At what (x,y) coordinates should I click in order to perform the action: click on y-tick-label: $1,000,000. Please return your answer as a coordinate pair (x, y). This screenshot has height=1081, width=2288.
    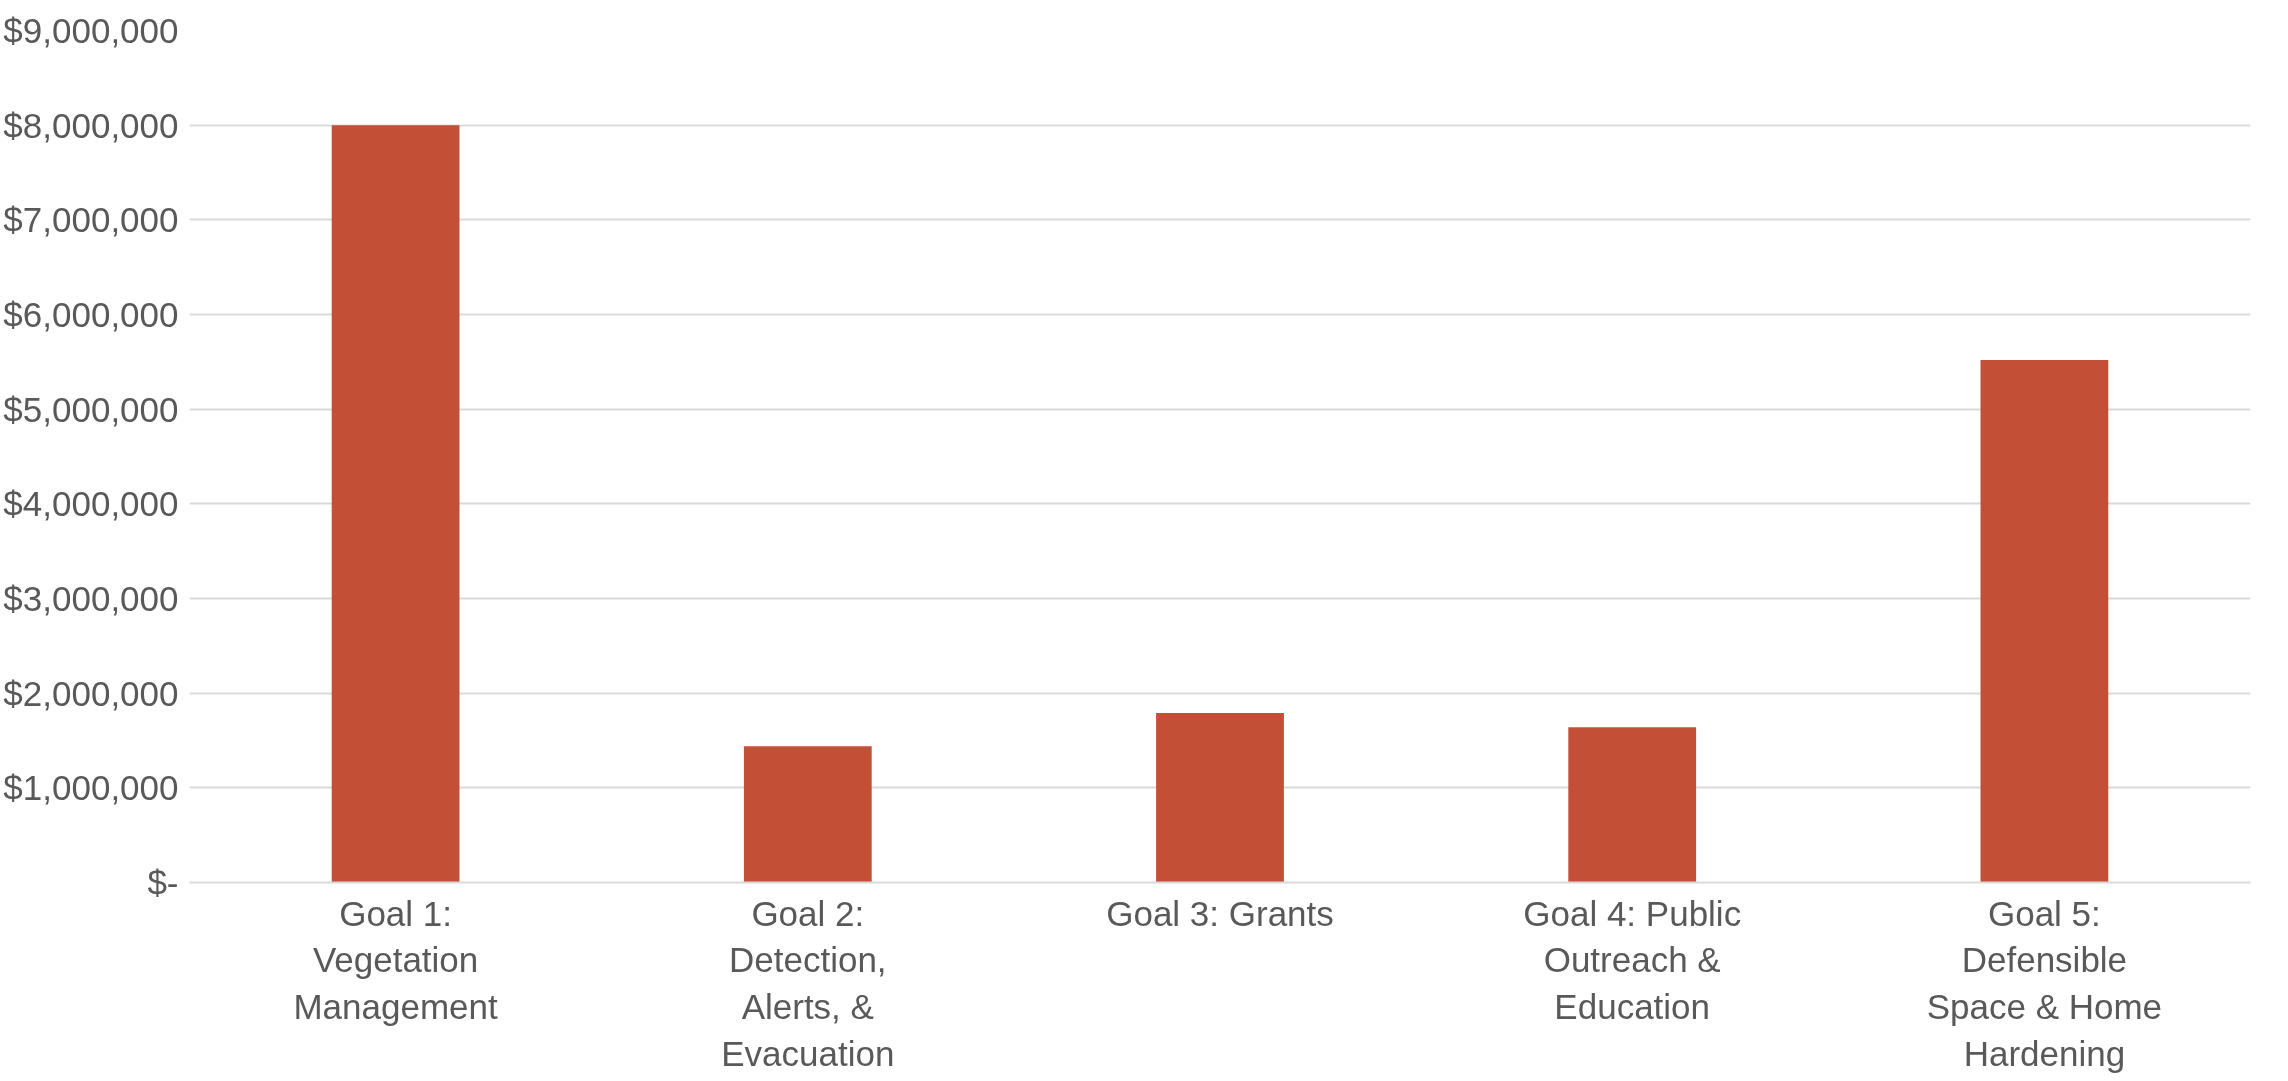
    Looking at the image, I should click on (91, 788).